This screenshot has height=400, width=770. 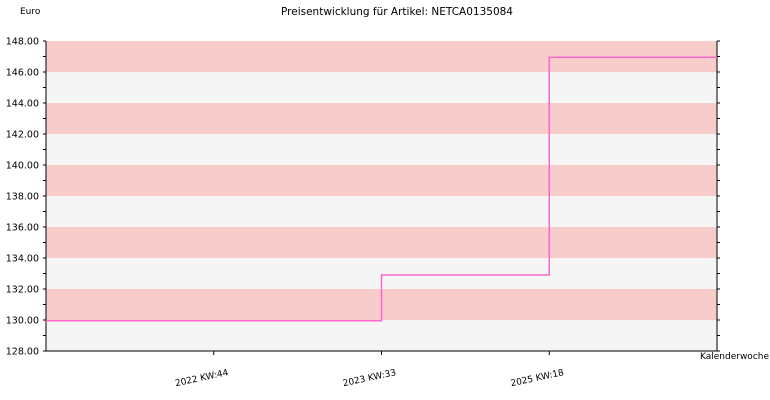 What do you see at coordinates (22, 166) in the screenshot?
I see `y-tick-label: 140.00` at bounding box center [22, 166].